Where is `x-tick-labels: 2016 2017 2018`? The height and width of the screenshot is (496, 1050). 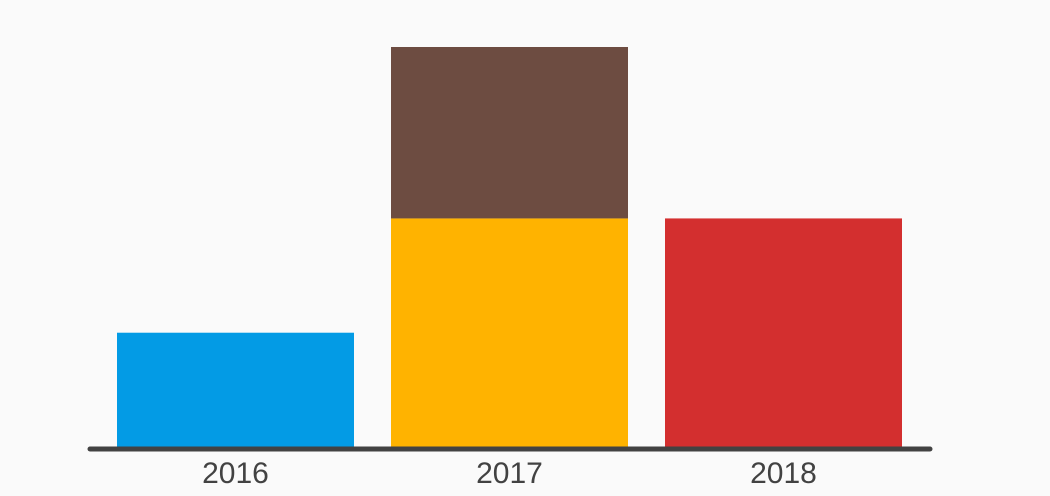
x-tick-labels: 2016 2017 2018 is located at coordinates (509, 473).